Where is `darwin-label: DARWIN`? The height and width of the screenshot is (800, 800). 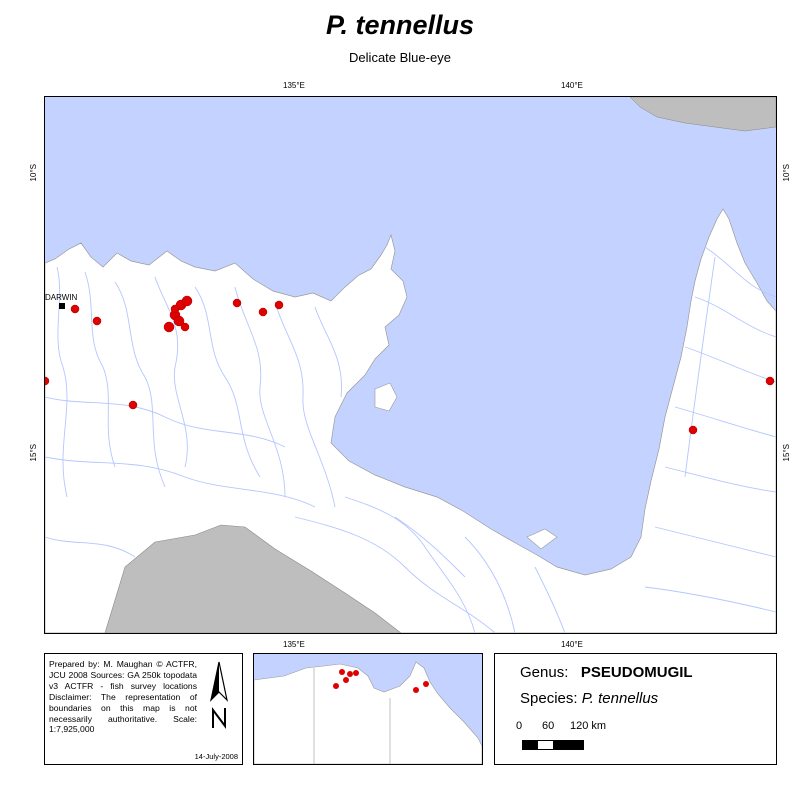
darwin-label: DARWIN is located at coordinates (61, 297).